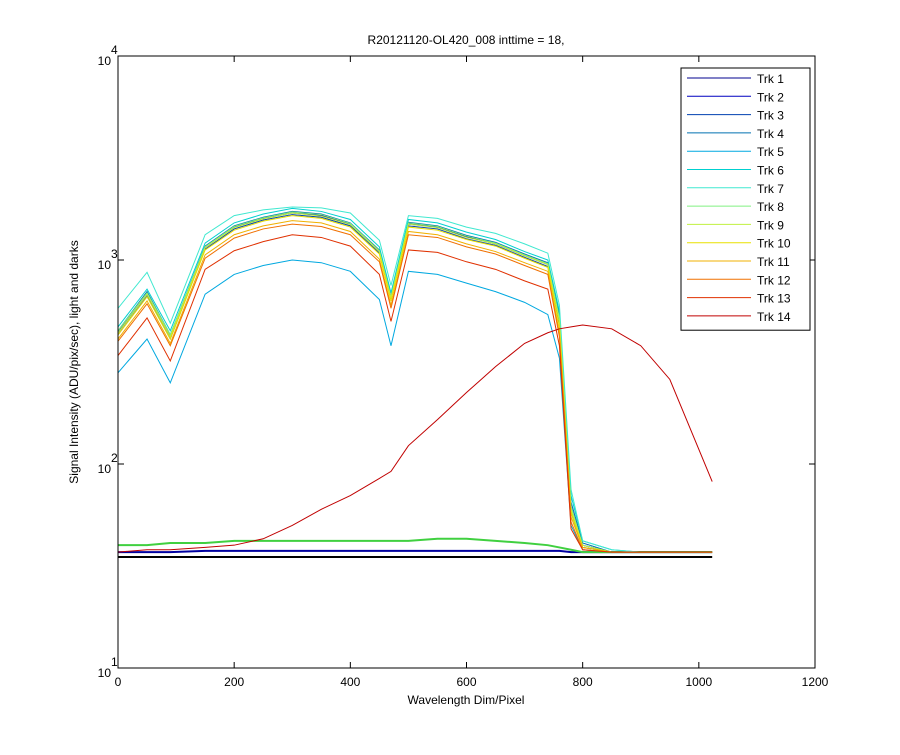 The image size is (900, 755). I want to click on legend-label: Trk 1, so click(770, 79).